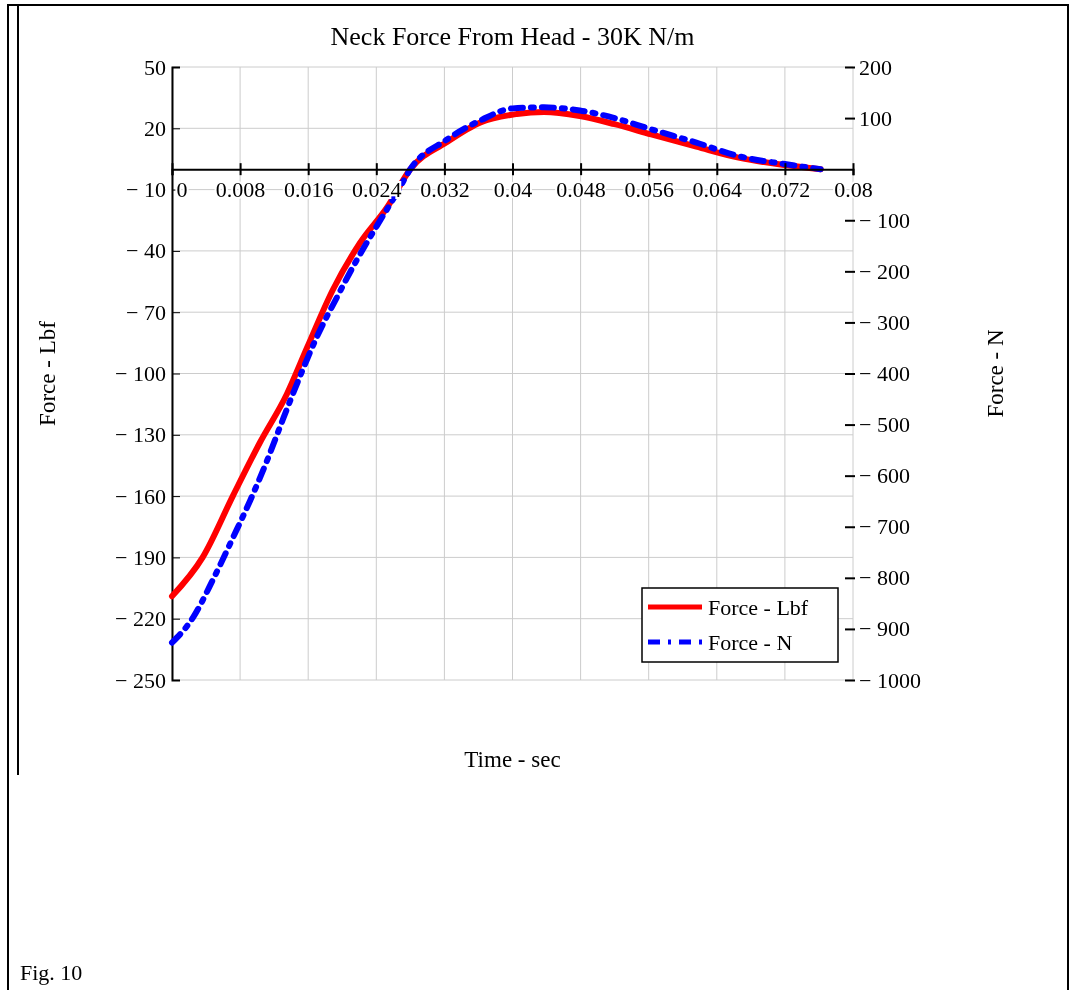 This screenshot has width=1072, height=990. What do you see at coordinates (512, 759) in the screenshot?
I see `x-axis-title: Time - sec` at bounding box center [512, 759].